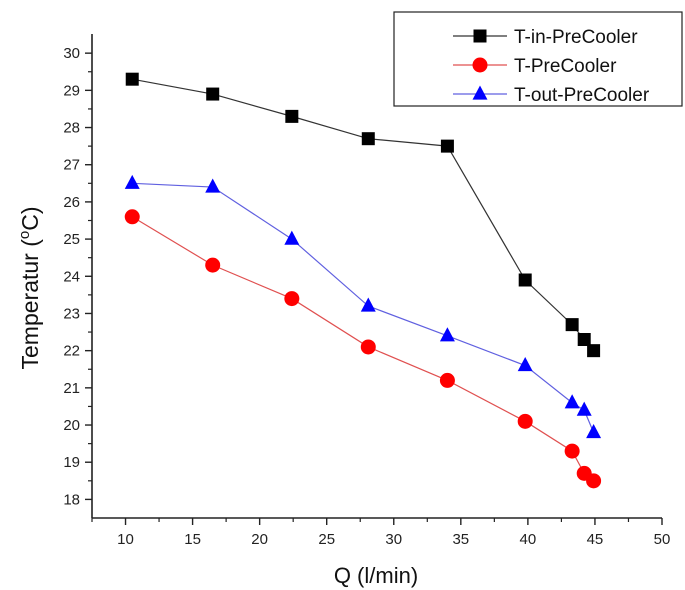 The height and width of the screenshot is (590, 685). I want to click on legend: T-in-PreCooler T-PreCooler T-out-PreCooler, so click(538, 59).